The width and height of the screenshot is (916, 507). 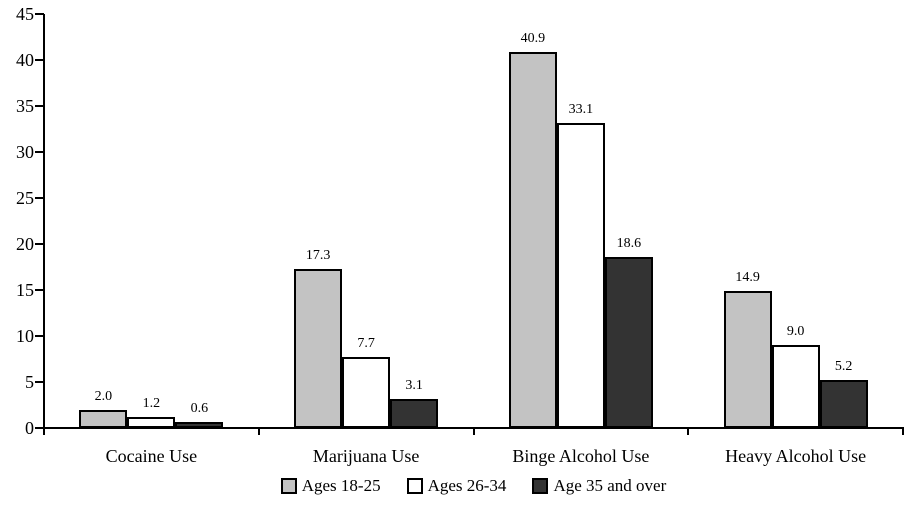 What do you see at coordinates (29, 428) in the screenshot?
I see `y-tick-label: 0` at bounding box center [29, 428].